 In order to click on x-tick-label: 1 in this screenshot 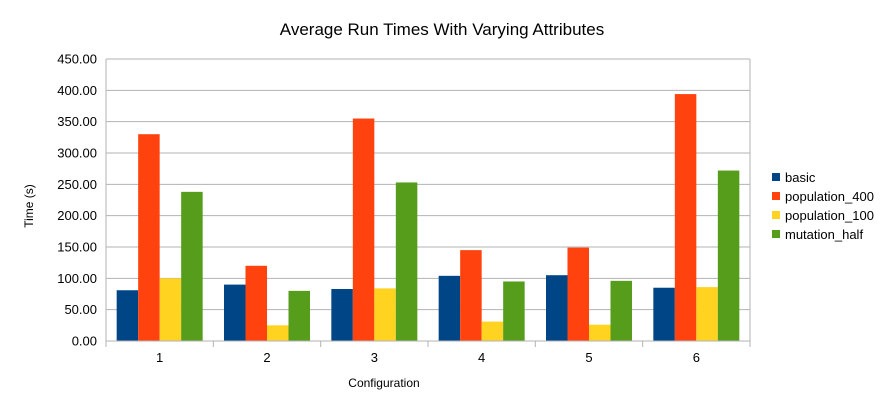, I will do `click(159, 357)`.